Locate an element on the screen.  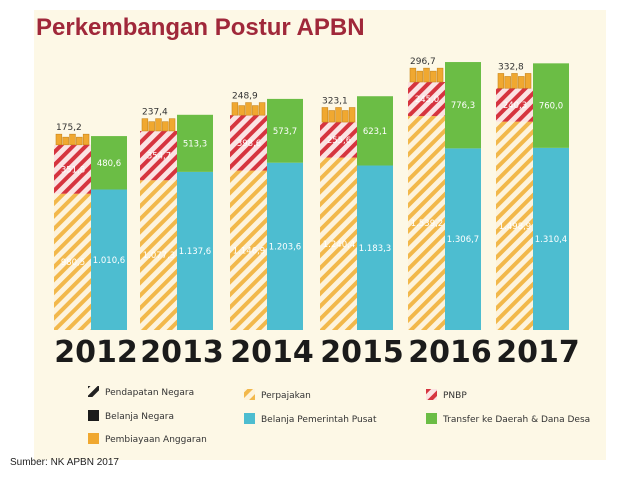
label-transfer: 513,3 is located at coordinates (195, 144).